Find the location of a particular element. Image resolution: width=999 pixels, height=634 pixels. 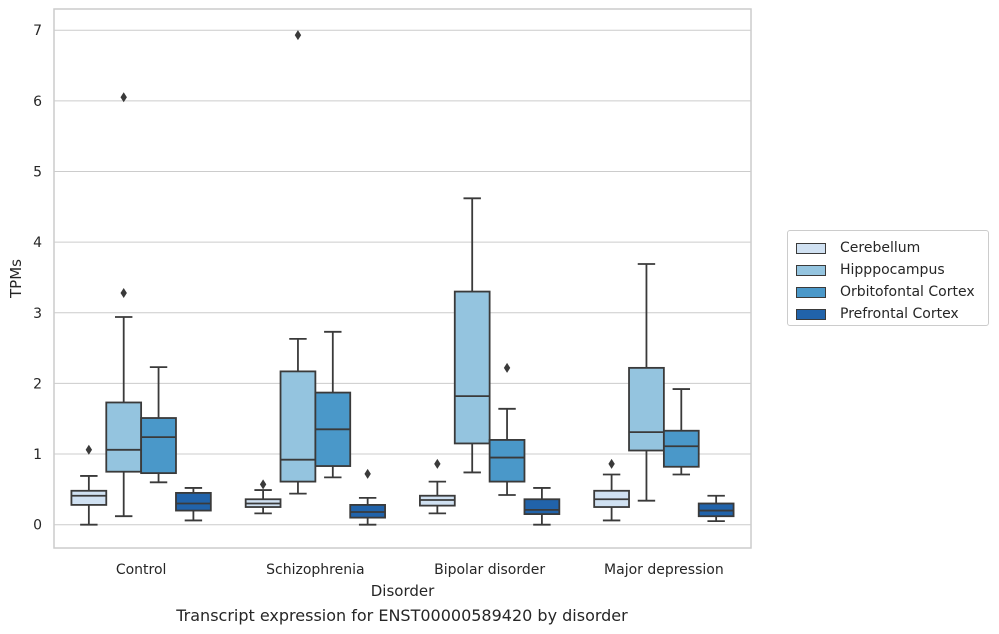

y-tick-label: 2 is located at coordinates (37, 384).